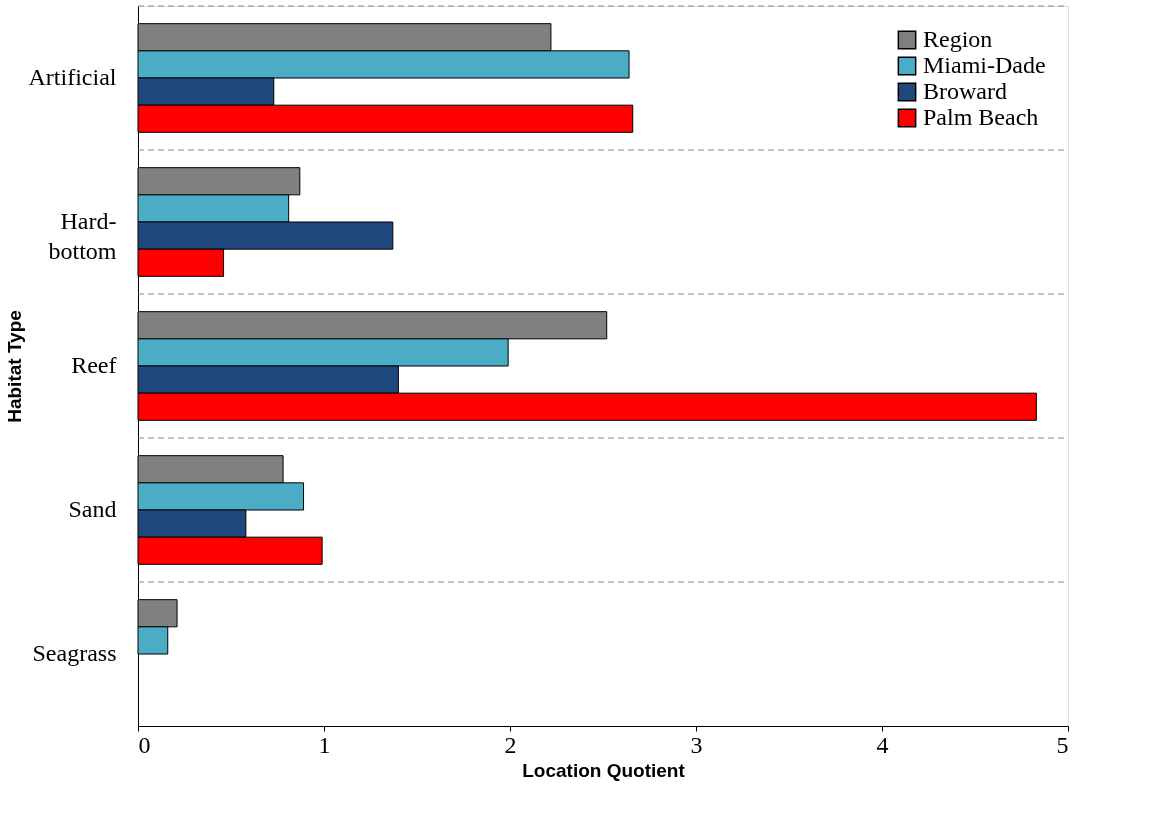 This screenshot has height=839, width=1153. Describe the element at coordinates (984, 65) in the screenshot. I see `legend-label: Miami-Dade` at that location.